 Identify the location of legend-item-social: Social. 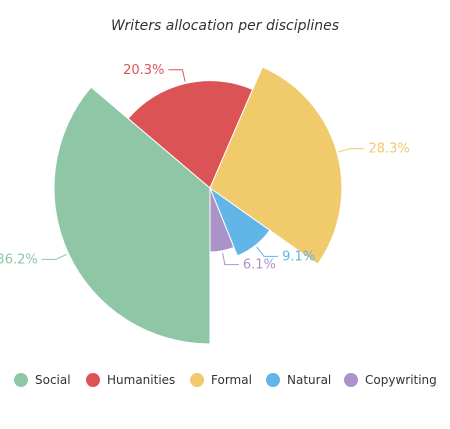
(42, 380).